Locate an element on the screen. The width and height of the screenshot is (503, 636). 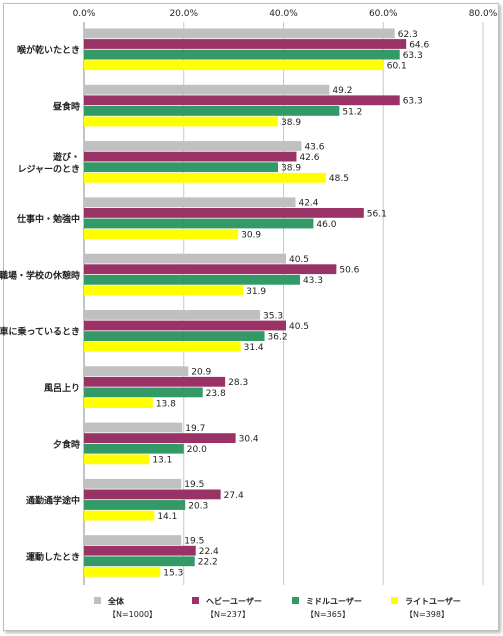
legend-label: 全体 is located at coordinates (116, 601).